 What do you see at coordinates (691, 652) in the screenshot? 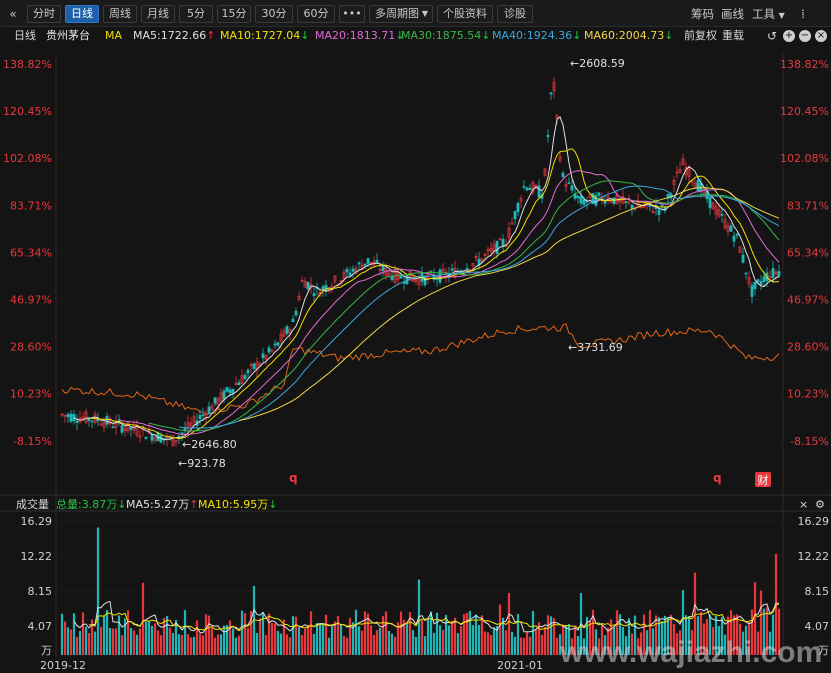
I see `watermark: www.wajiazhi.com` at bounding box center [691, 652].